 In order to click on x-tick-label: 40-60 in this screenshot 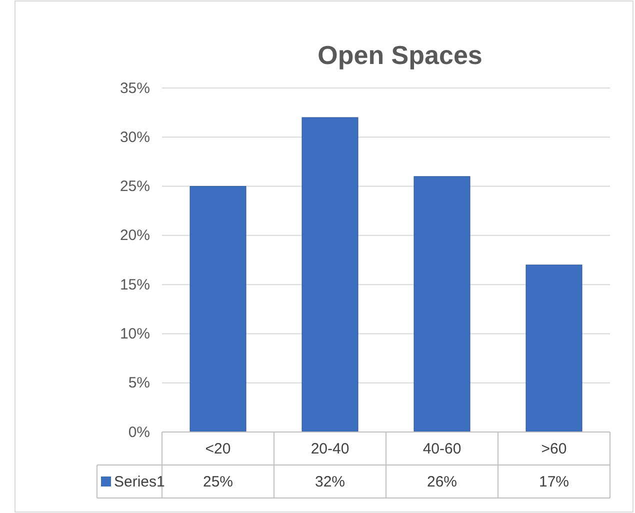, I will do `click(442, 449)`.